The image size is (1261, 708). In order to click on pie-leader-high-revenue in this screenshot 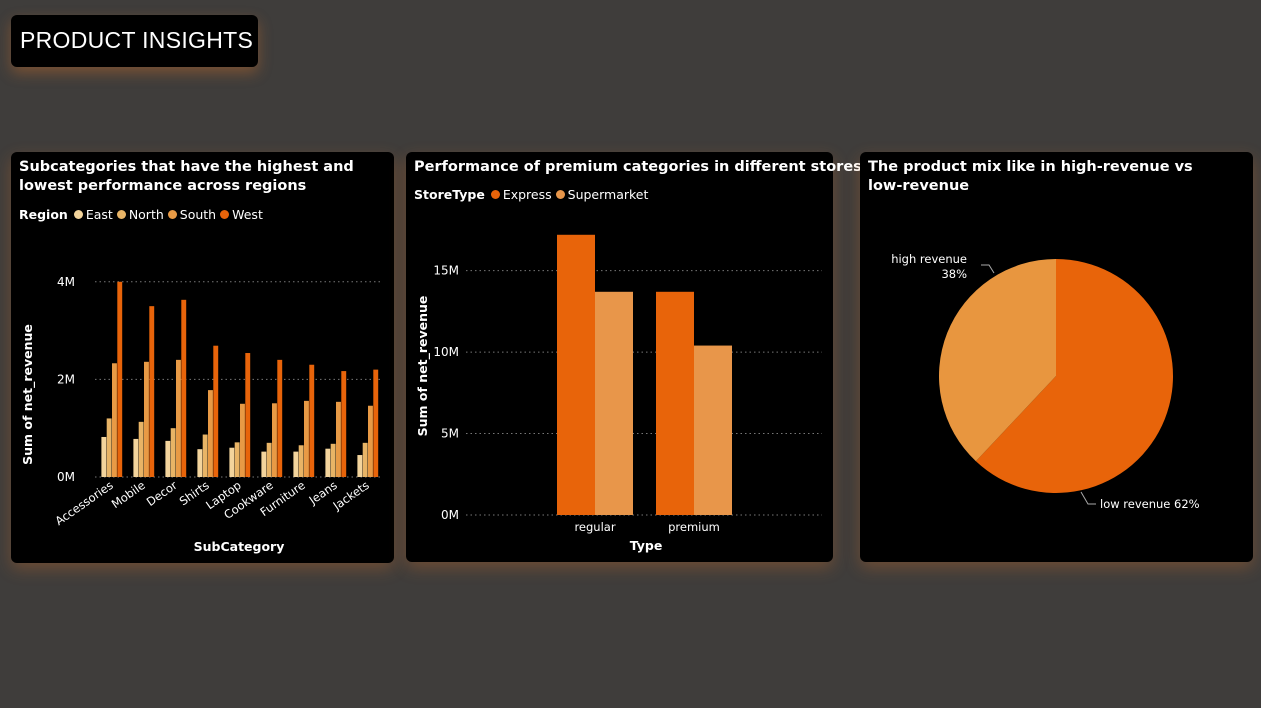, I will do `click(988, 269)`.